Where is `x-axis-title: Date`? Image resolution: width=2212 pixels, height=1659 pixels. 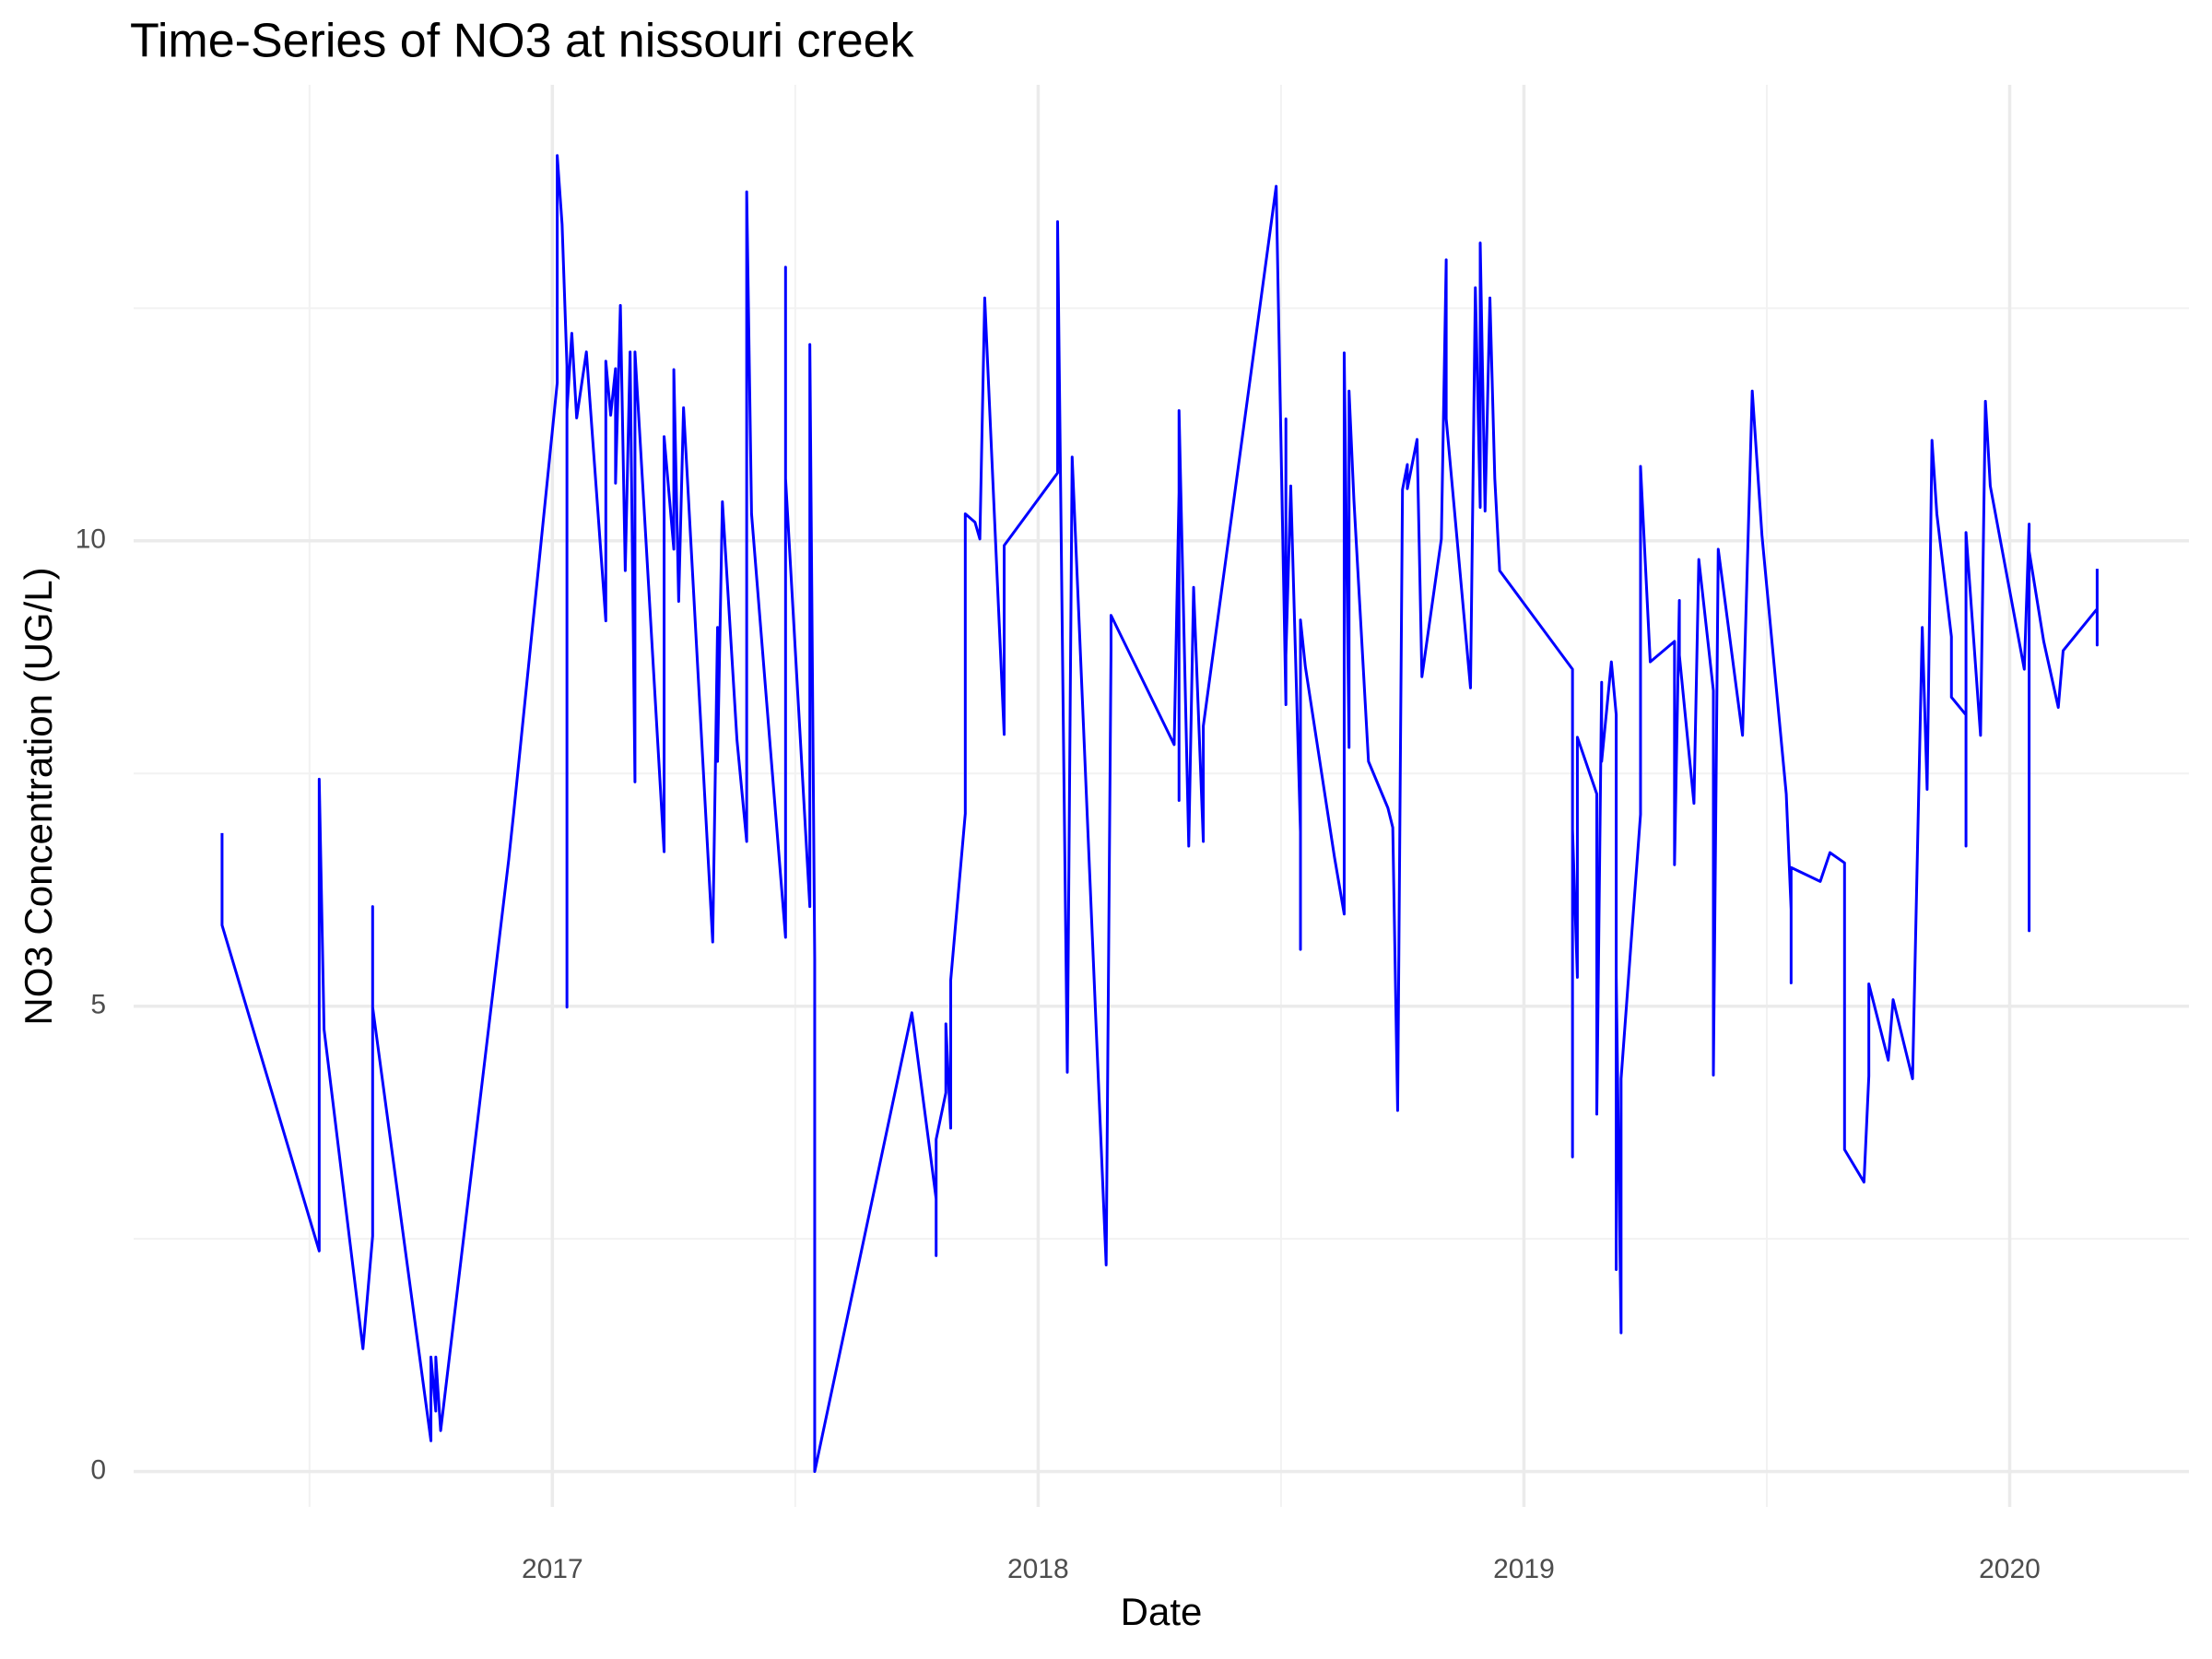 x-axis-title: Date is located at coordinates (1162, 1611).